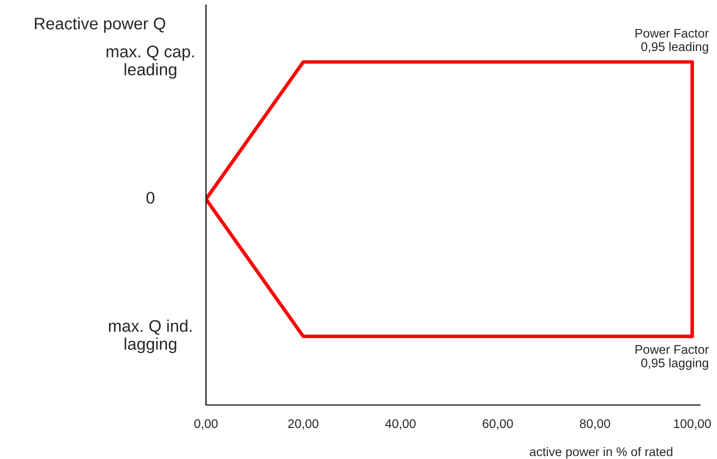 This screenshot has width=717, height=459. What do you see at coordinates (595, 424) in the screenshot?
I see `x-tick-label: 80,00` at bounding box center [595, 424].